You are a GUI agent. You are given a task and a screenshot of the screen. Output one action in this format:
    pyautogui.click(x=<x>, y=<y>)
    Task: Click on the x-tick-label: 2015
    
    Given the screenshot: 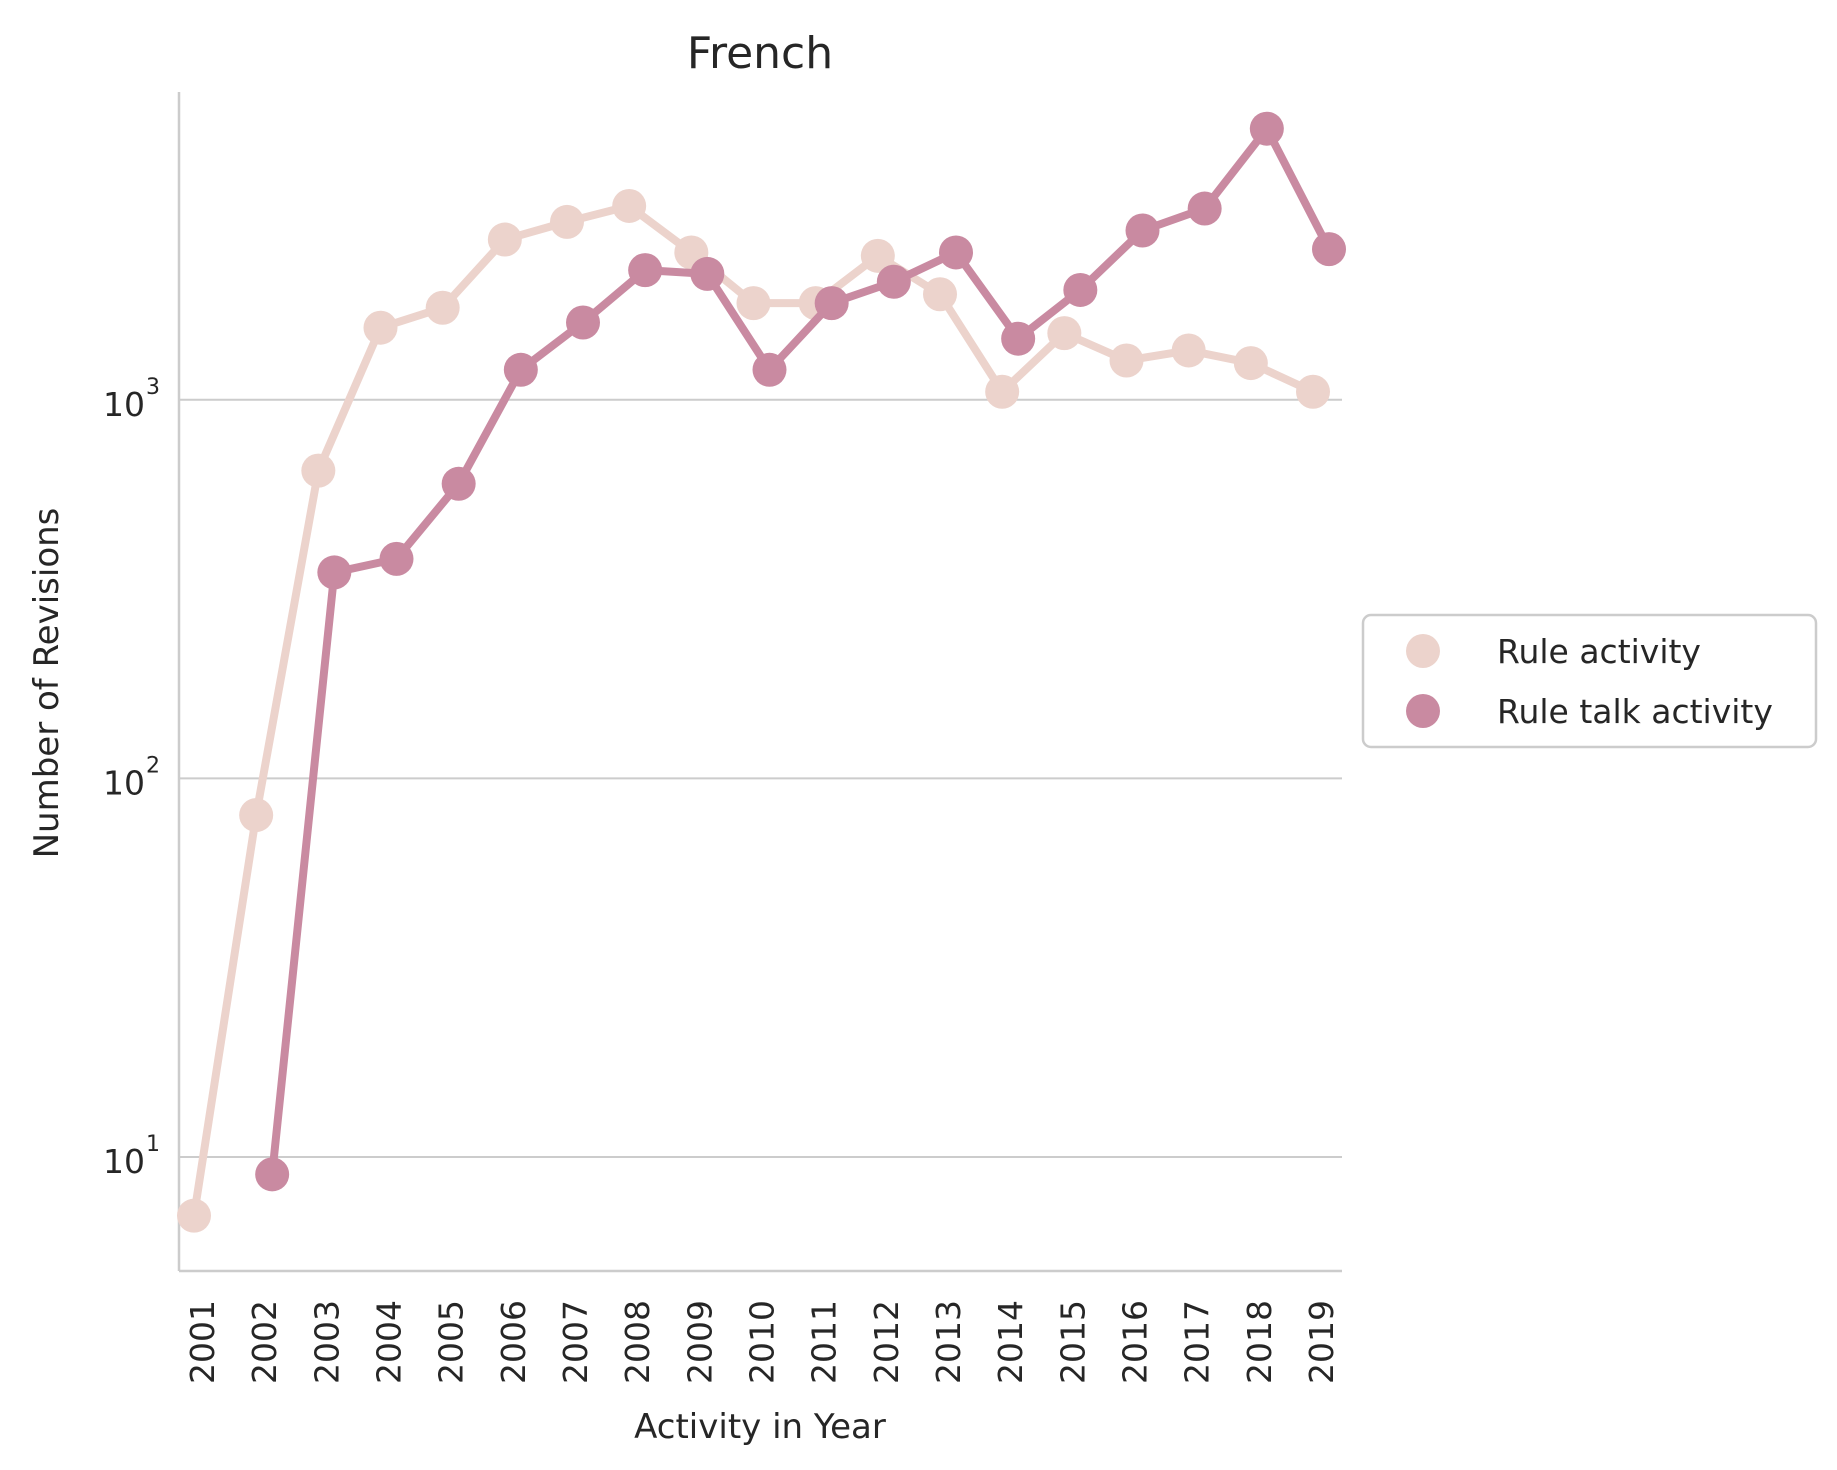 What is the action you would take?
    pyautogui.click(x=1072, y=1342)
    